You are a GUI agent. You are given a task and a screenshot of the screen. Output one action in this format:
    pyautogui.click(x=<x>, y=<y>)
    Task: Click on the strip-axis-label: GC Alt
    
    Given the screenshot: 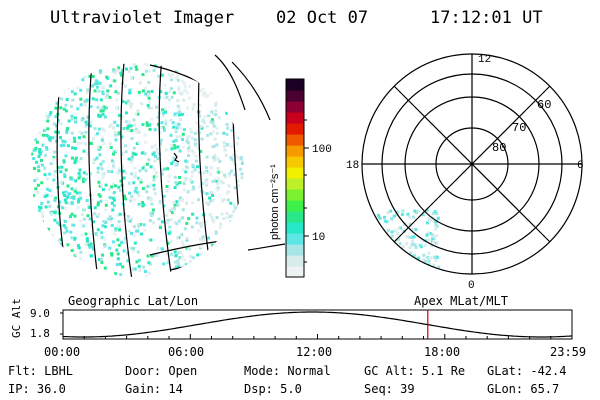 What is the action you would take?
    pyautogui.click(x=16, y=318)
    